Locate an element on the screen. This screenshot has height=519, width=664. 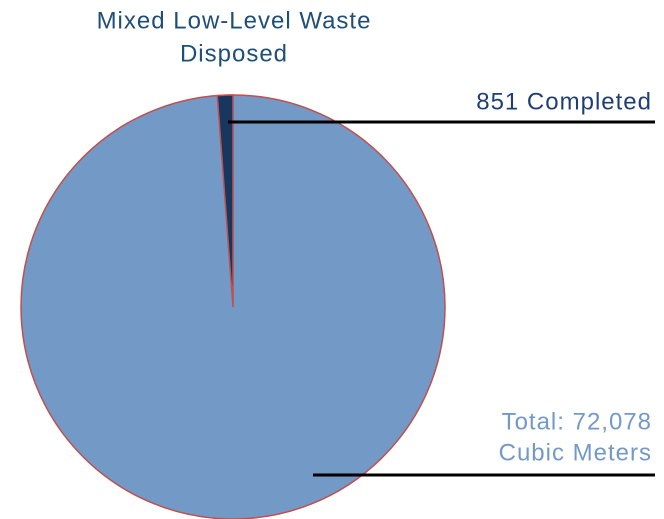
slice-label: Total: 72,078 is located at coordinates (577, 421).